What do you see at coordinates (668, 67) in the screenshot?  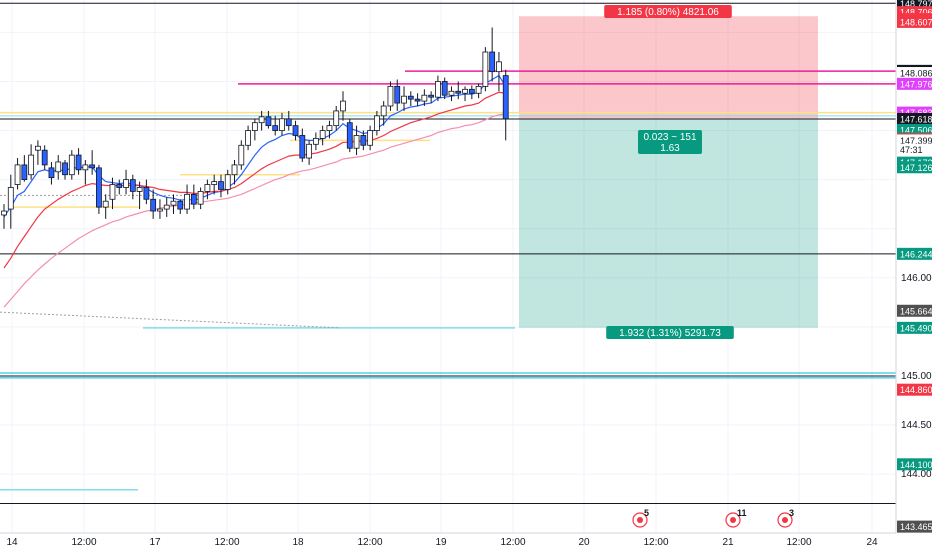 I see `take-profit-zone` at bounding box center [668, 67].